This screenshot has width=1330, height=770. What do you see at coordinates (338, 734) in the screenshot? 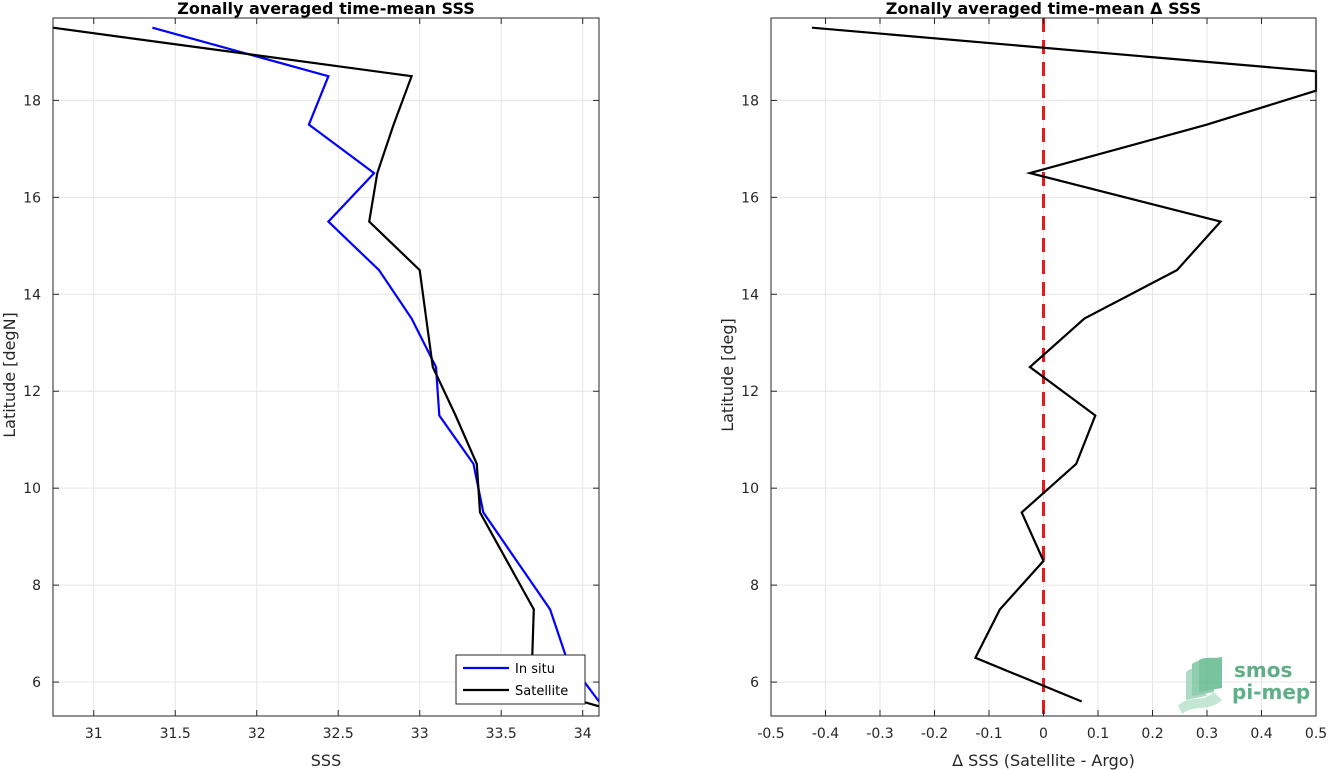
I see `x-tick-label: 32.5` at bounding box center [338, 734].